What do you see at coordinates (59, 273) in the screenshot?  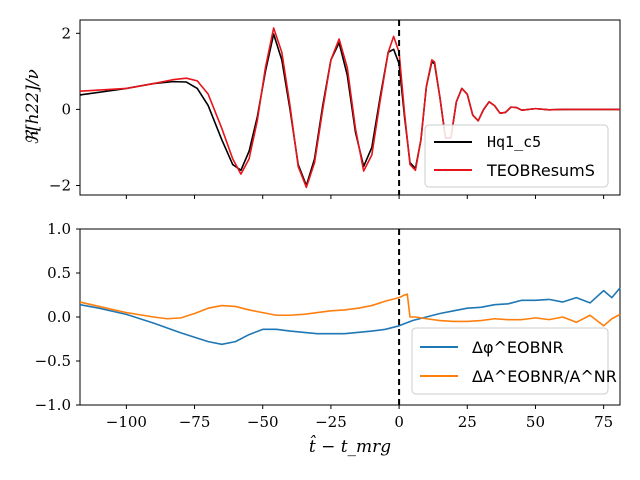 I see `bot-ytick-label: 0.5` at bounding box center [59, 273].